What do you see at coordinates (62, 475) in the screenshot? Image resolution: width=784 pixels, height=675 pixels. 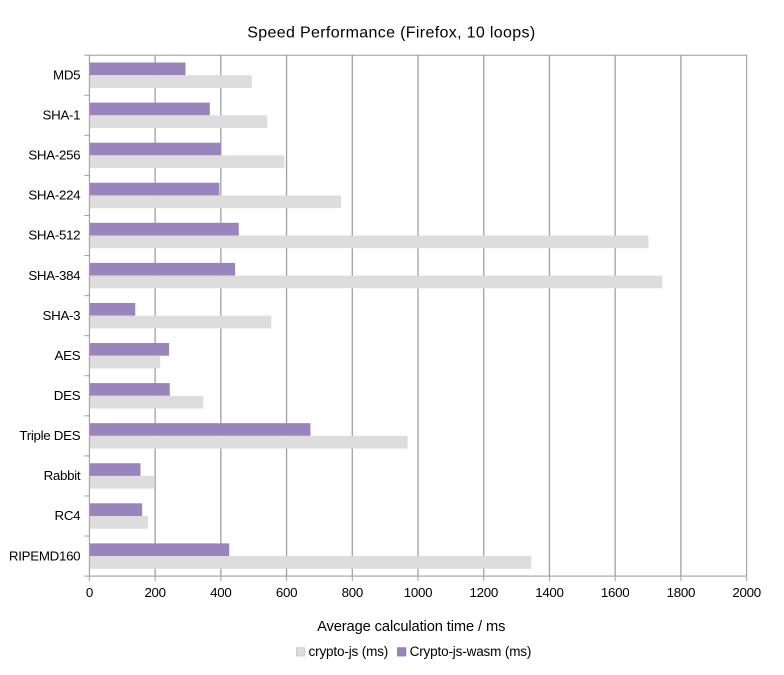 I see `svg-text: Rabbit` at bounding box center [62, 475].